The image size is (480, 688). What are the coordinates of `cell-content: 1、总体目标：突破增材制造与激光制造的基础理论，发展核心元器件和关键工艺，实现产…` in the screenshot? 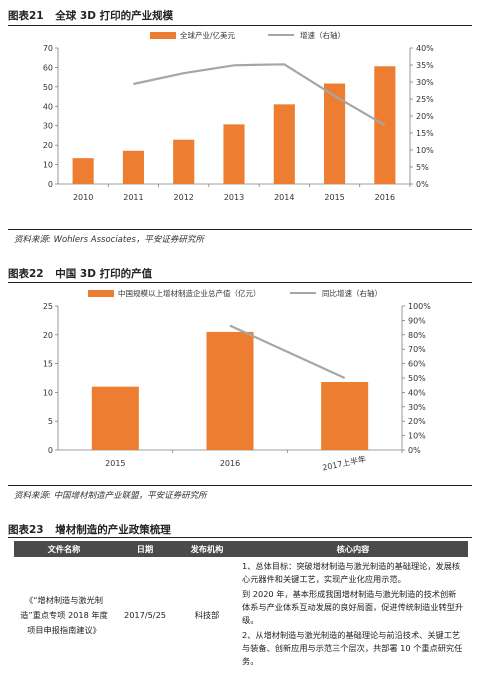 It's located at (353, 615).